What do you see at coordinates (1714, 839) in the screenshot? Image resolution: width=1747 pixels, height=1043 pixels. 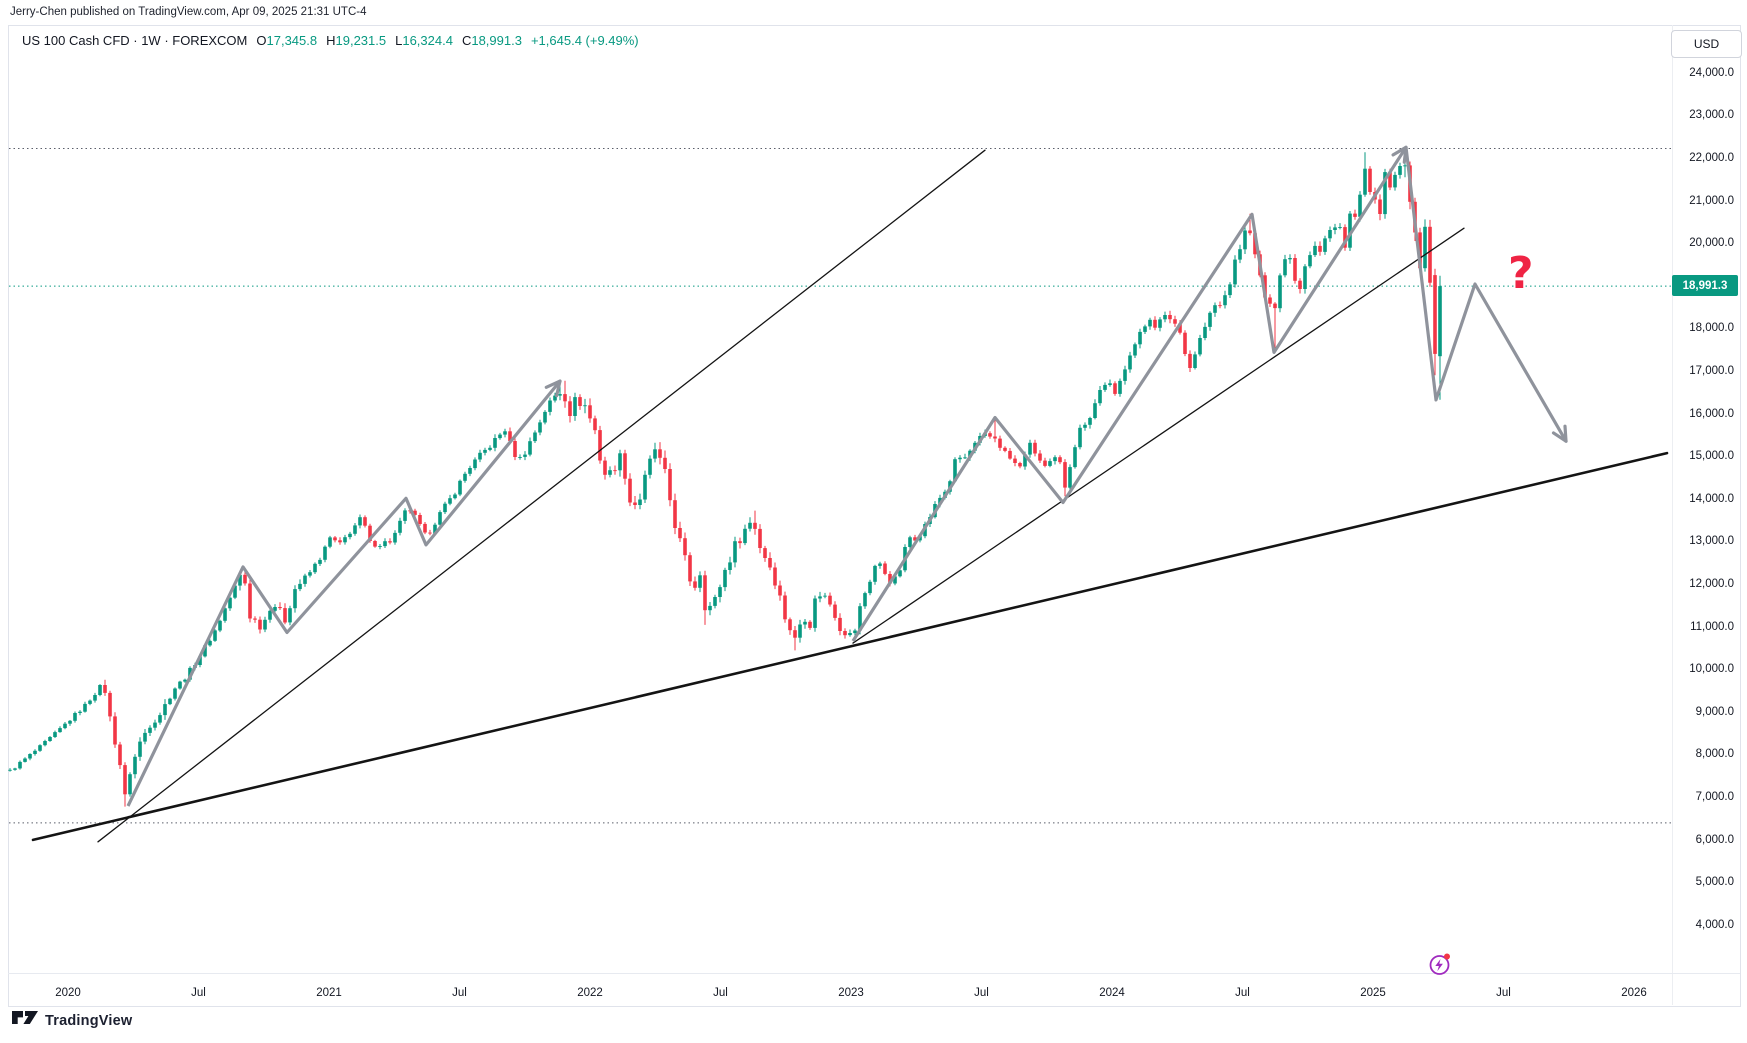 I see `price-tick-label: 6,000.0` at bounding box center [1714, 839].